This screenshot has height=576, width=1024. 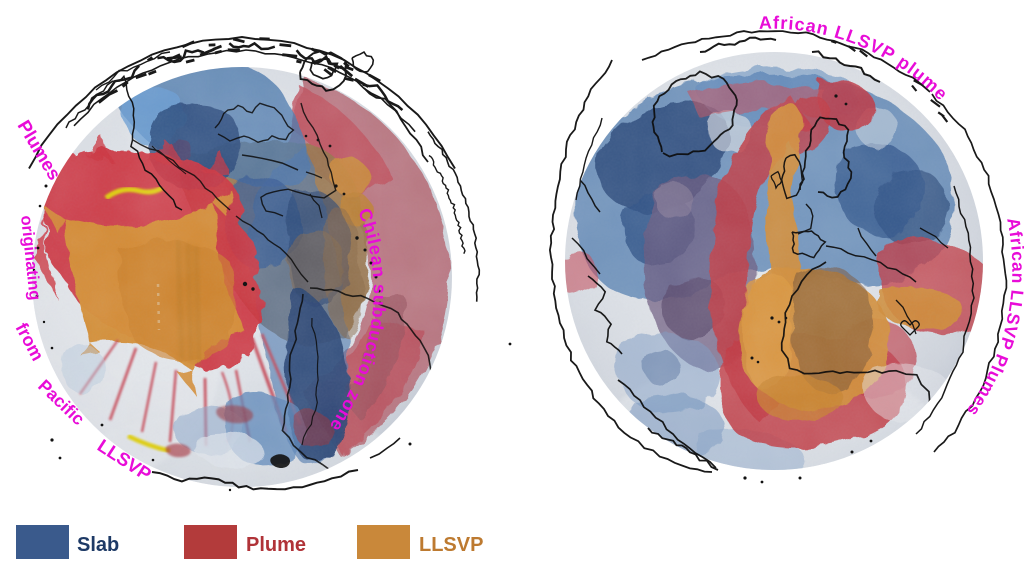 I want to click on svg-text: Plumes, so click(x=40, y=149).